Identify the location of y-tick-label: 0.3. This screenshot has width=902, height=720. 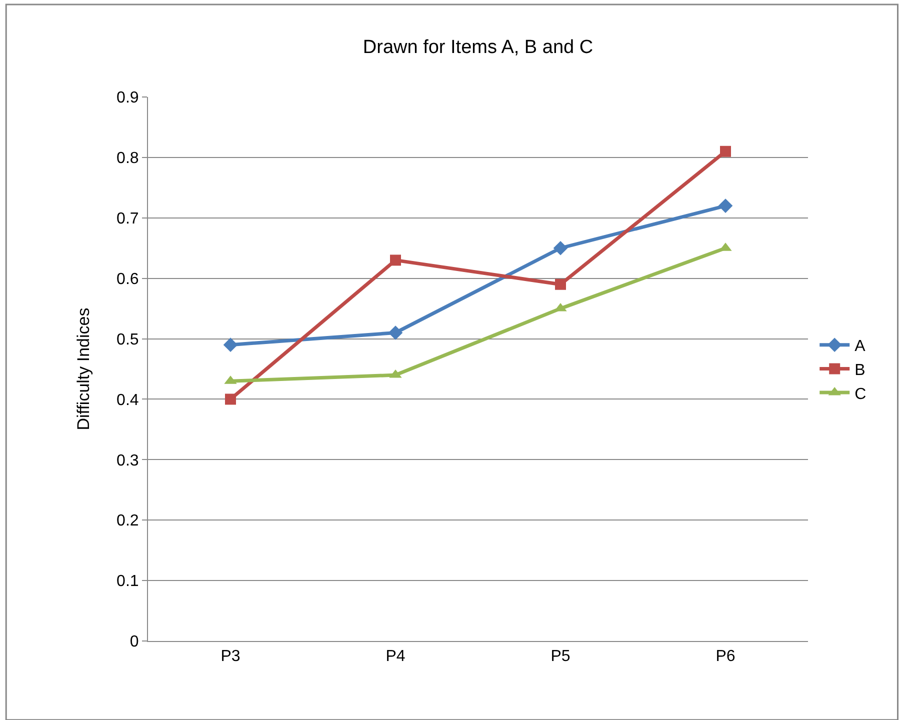
(127, 461).